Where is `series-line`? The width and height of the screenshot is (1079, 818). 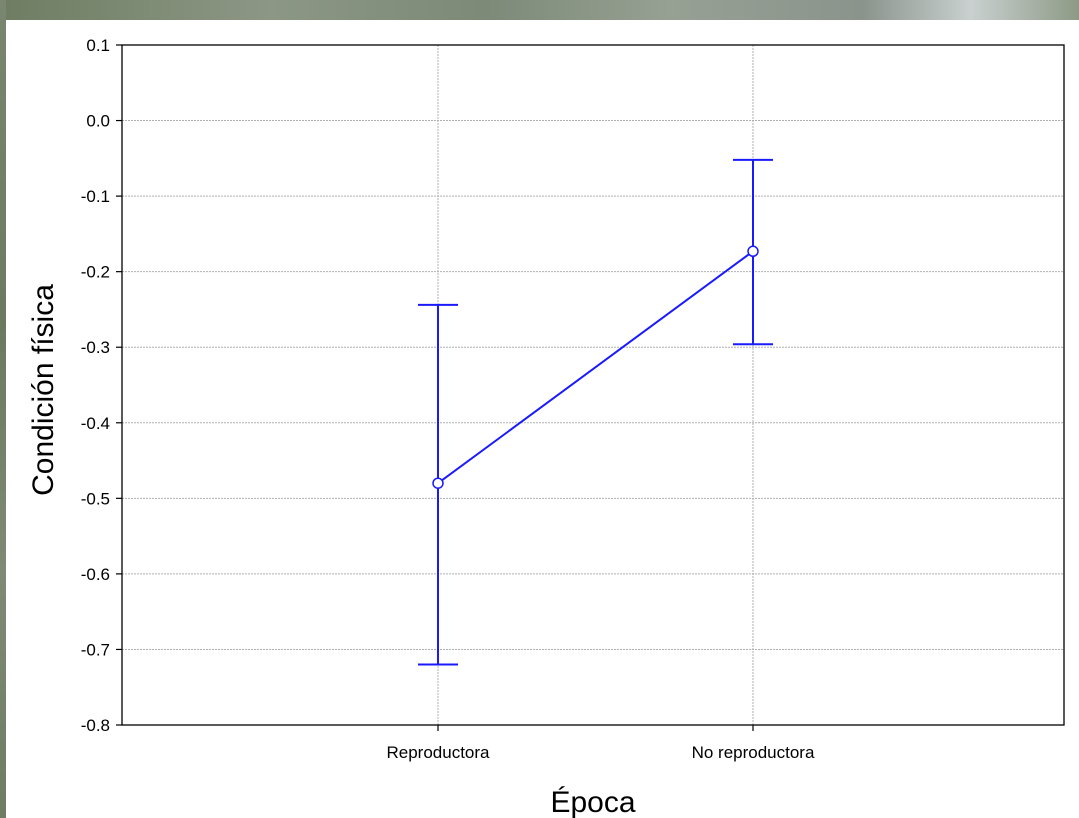 series-line is located at coordinates (595, 367).